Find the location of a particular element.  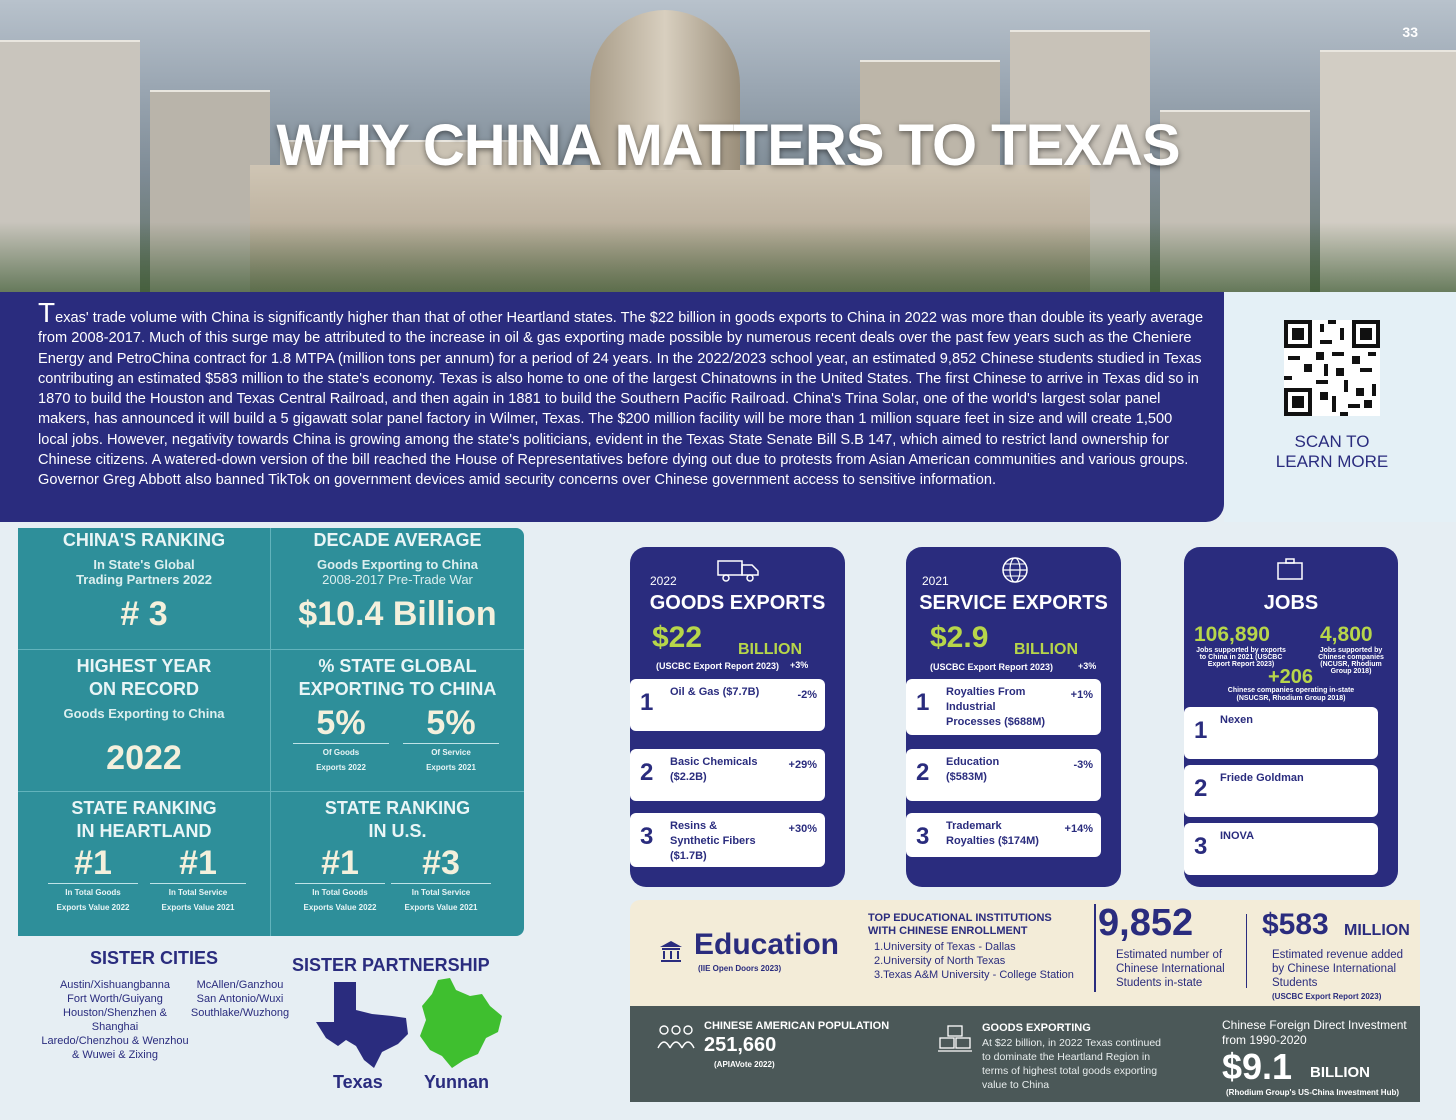

row-label-line: Royalties ($174M) is located at coordinates (992, 841).